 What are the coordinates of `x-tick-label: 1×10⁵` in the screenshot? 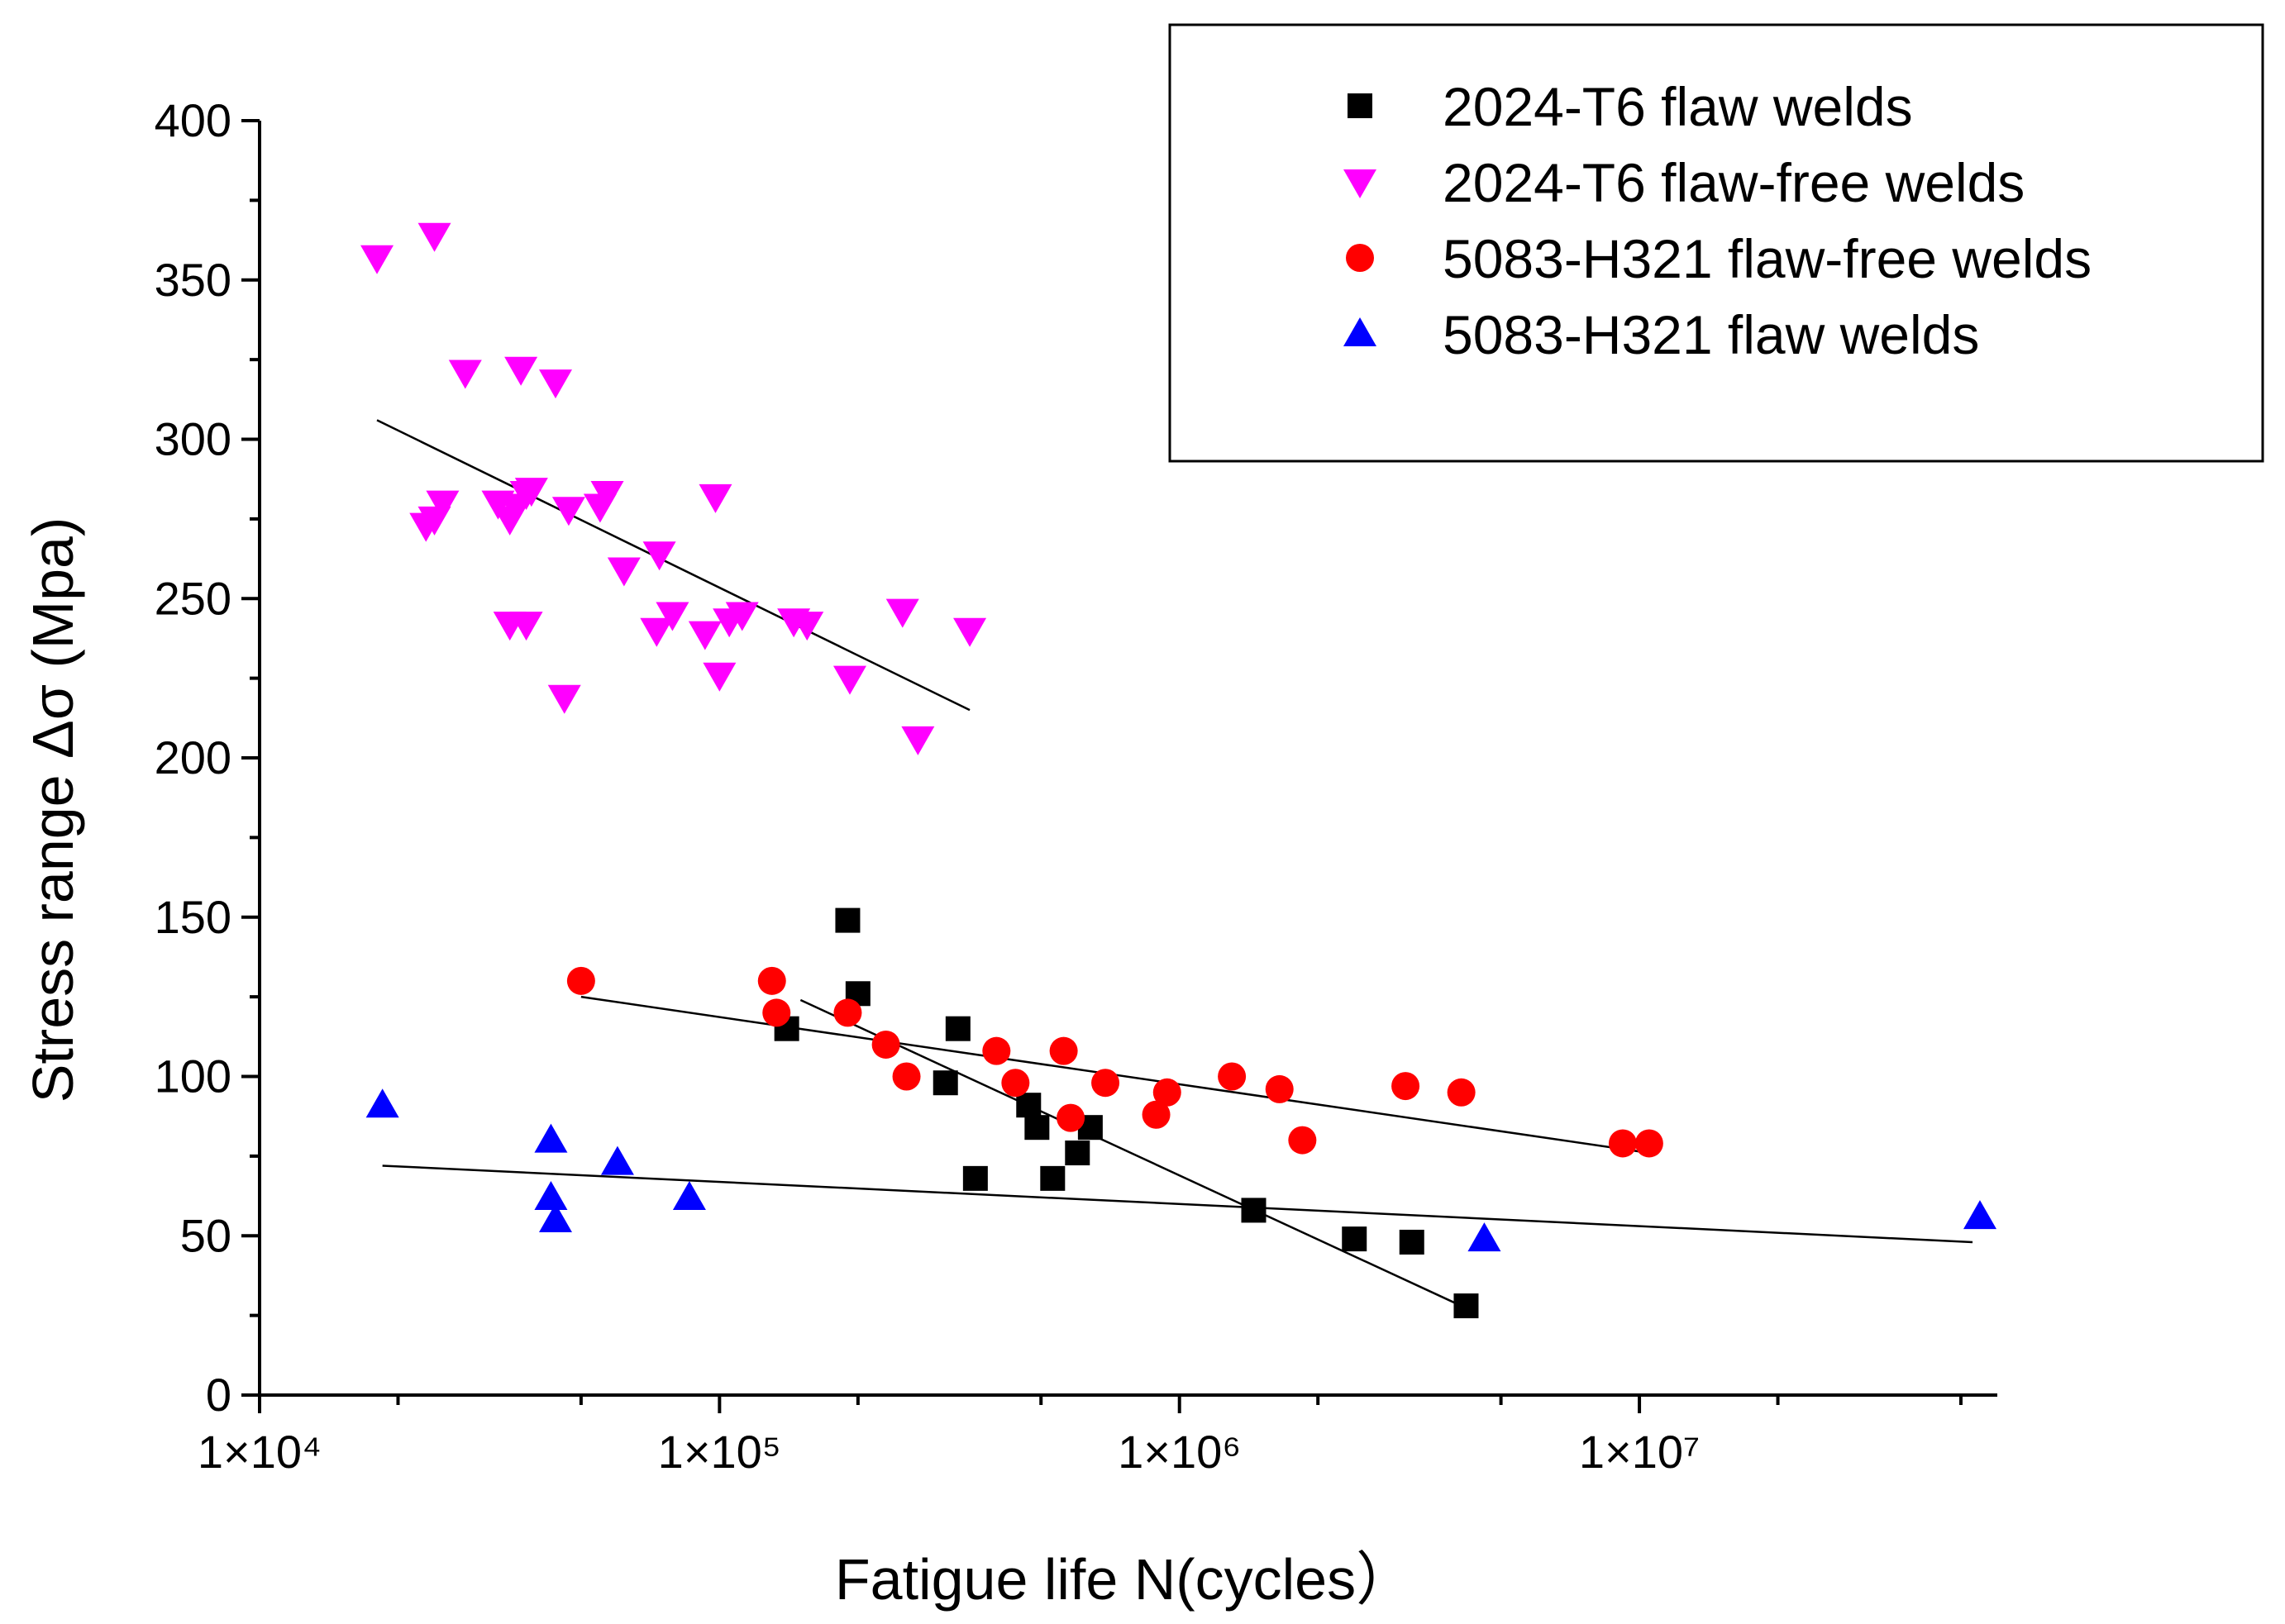 It's located at (719, 1452).